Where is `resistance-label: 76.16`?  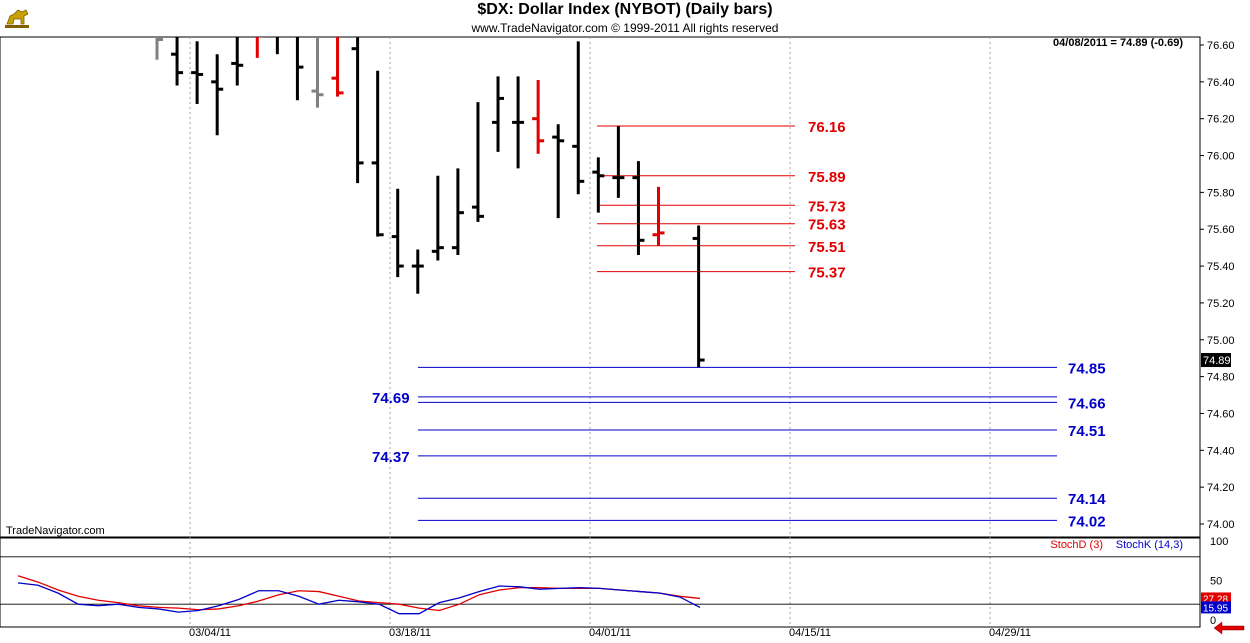
resistance-label: 76.16 is located at coordinates (827, 127).